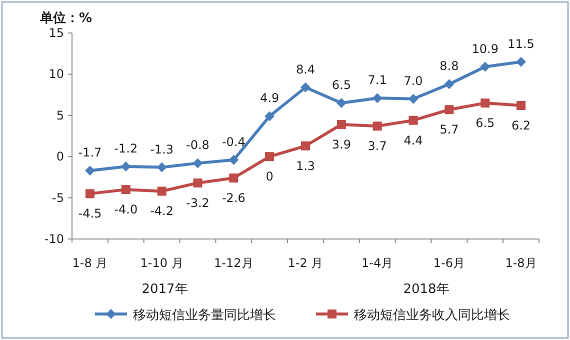 This screenshot has width=570, height=340. What do you see at coordinates (521, 263) in the screenshot?
I see `x-tick-label: 1-8月` at bounding box center [521, 263].